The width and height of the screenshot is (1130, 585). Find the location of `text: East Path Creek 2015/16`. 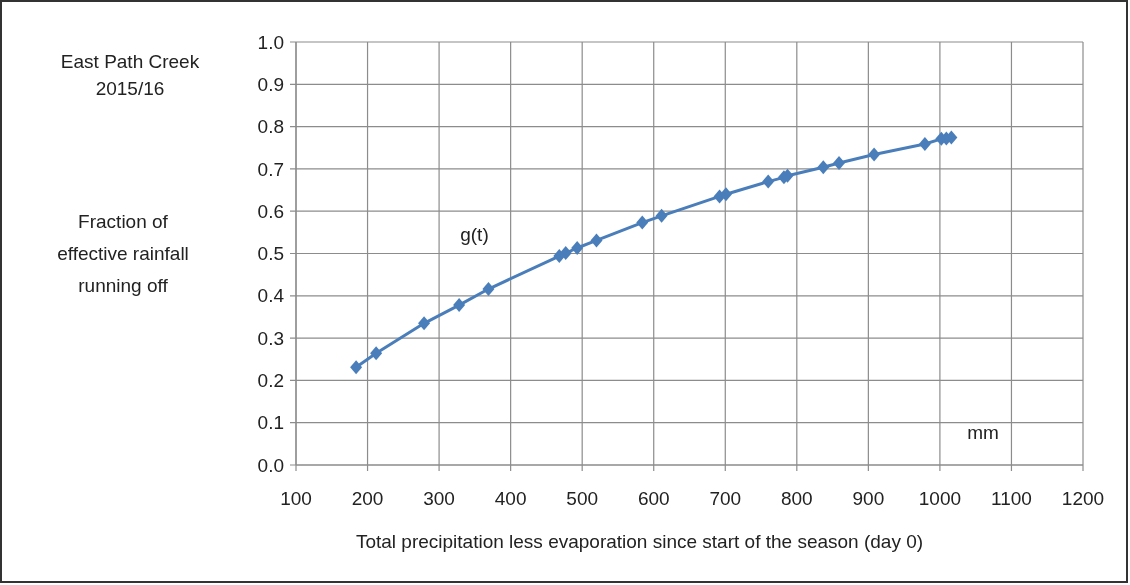

text: East Path Creek 2015/16 is located at coordinates (130, 75).